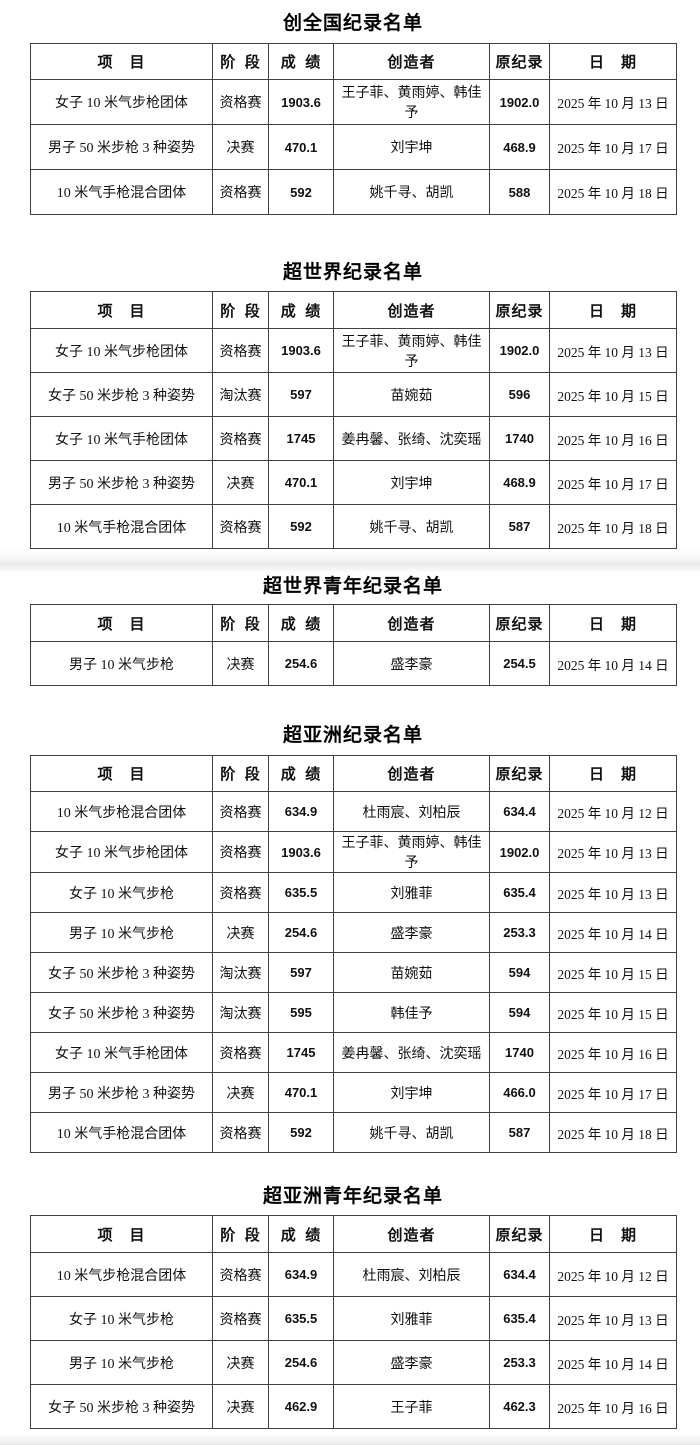 The image size is (700, 1445). Describe the element at coordinates (121, 972) in the screenshot. I see `cell-event: 女子 50 米步枪 3 种姿势` at that location.